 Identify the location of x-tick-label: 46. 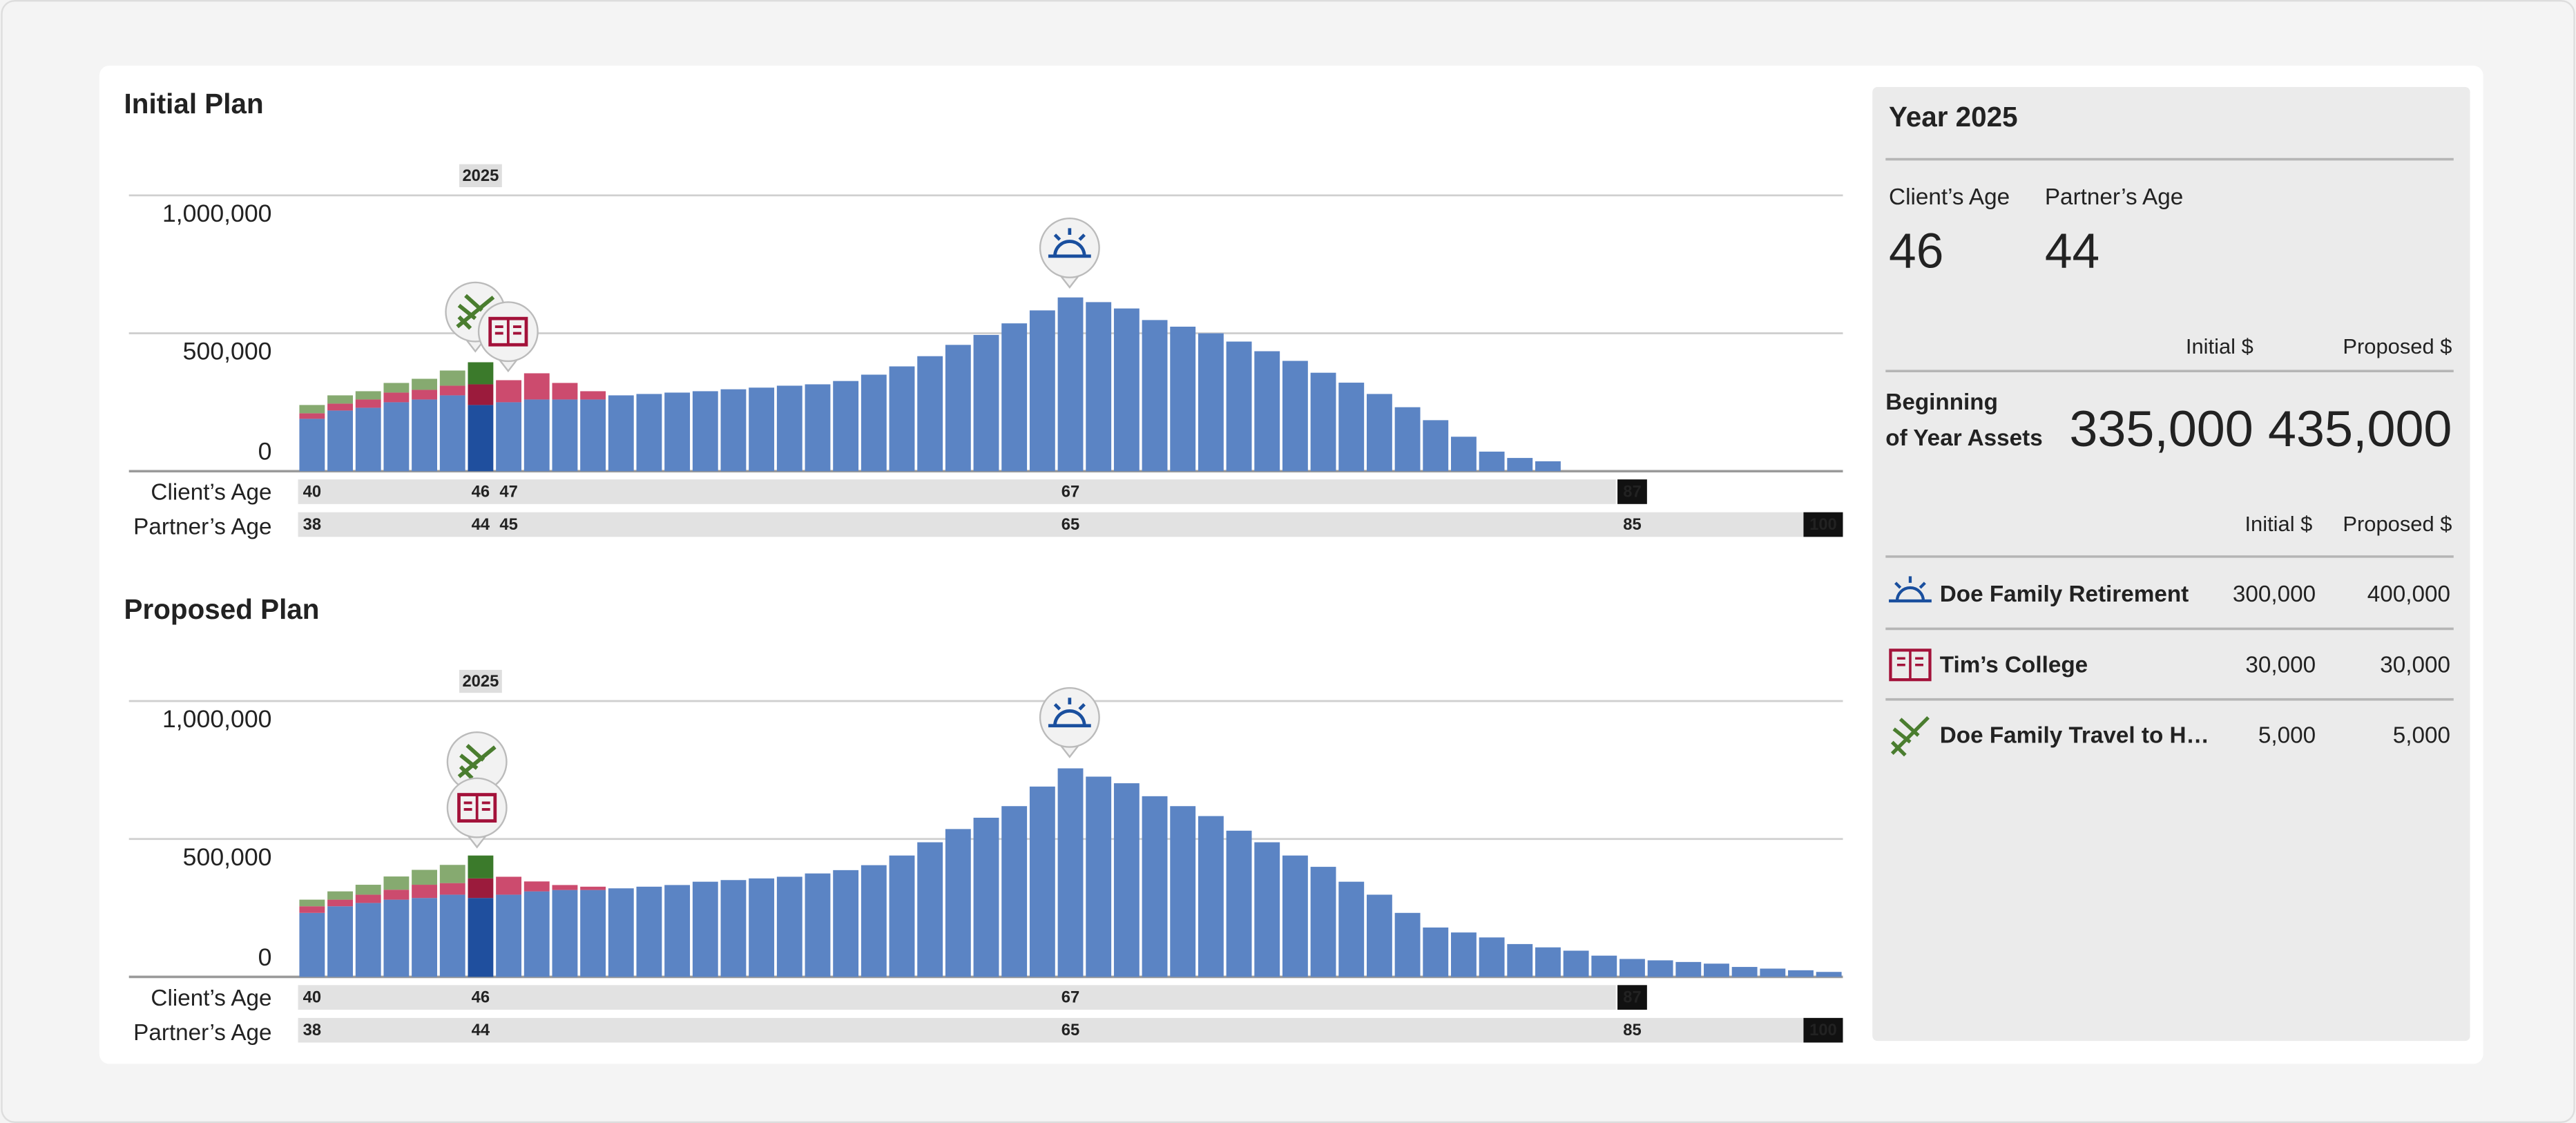
(481, 997).